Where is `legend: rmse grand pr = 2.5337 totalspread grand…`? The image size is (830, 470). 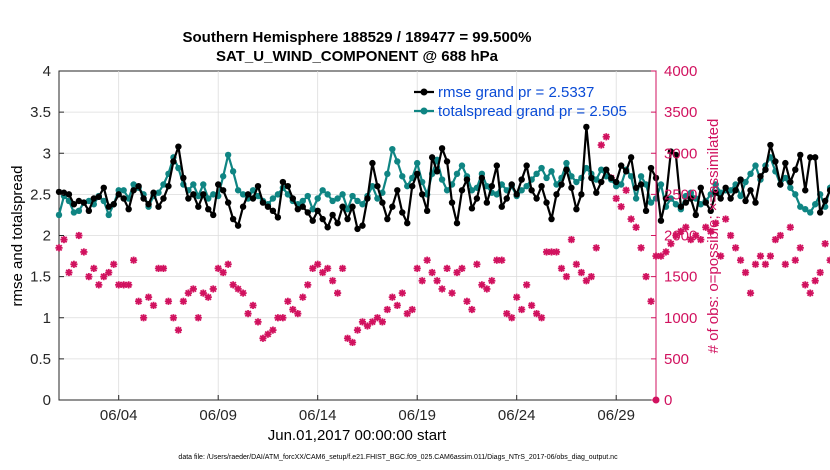 legend: rmse grand pr = 2.5337 totalspread grand… is located at coordinates (520, 102).